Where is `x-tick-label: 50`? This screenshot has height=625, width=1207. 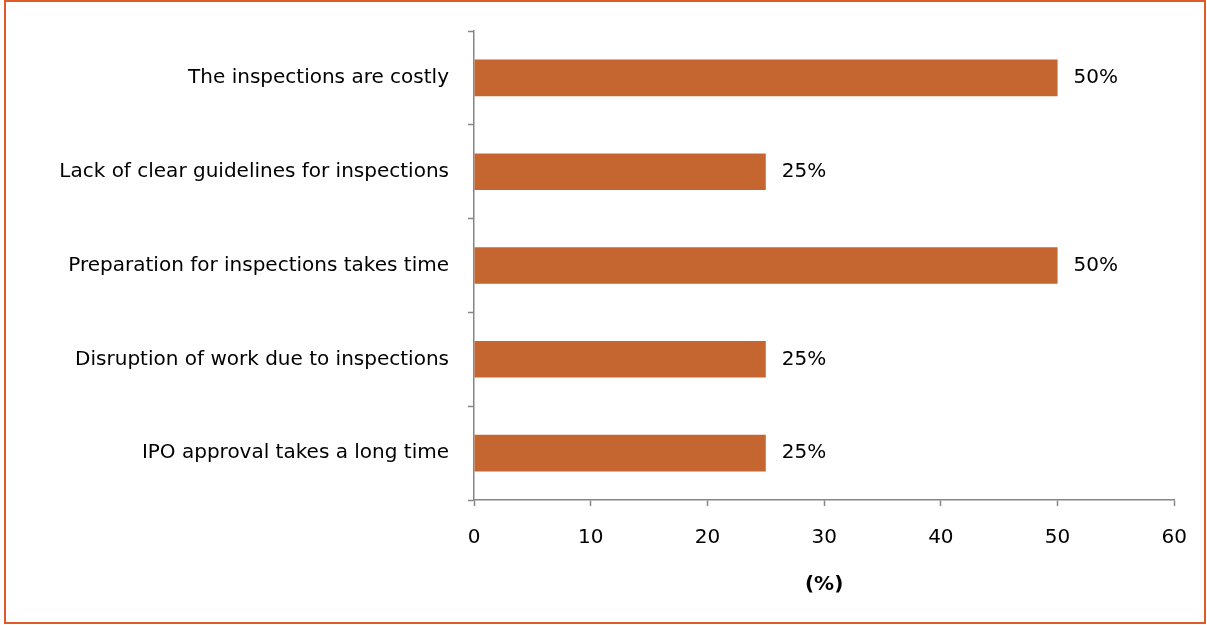 x-tick-label: 50 is located at coordinates (1057, 536).